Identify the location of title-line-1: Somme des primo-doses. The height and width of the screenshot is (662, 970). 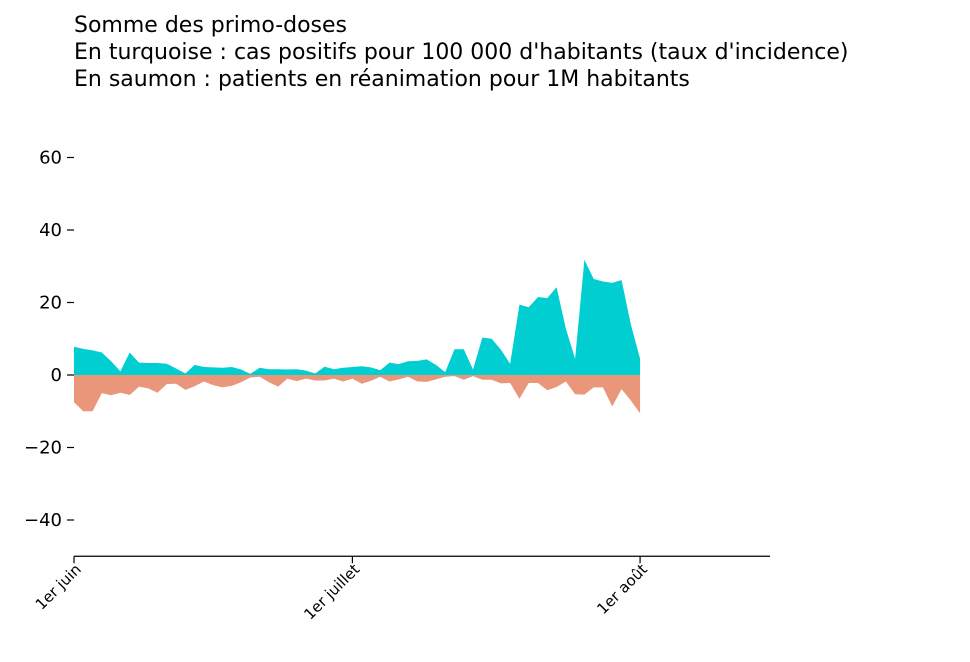
(211, 25).